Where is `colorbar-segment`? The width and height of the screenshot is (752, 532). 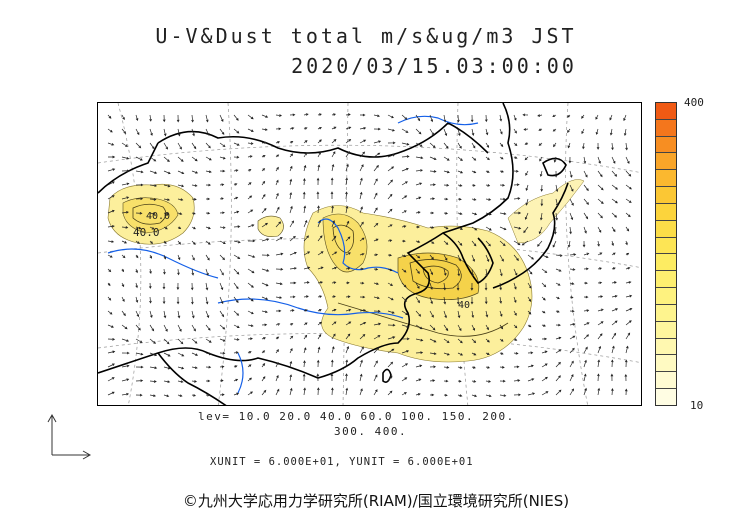 colorbar-segment is located at coordinates (666, 296).